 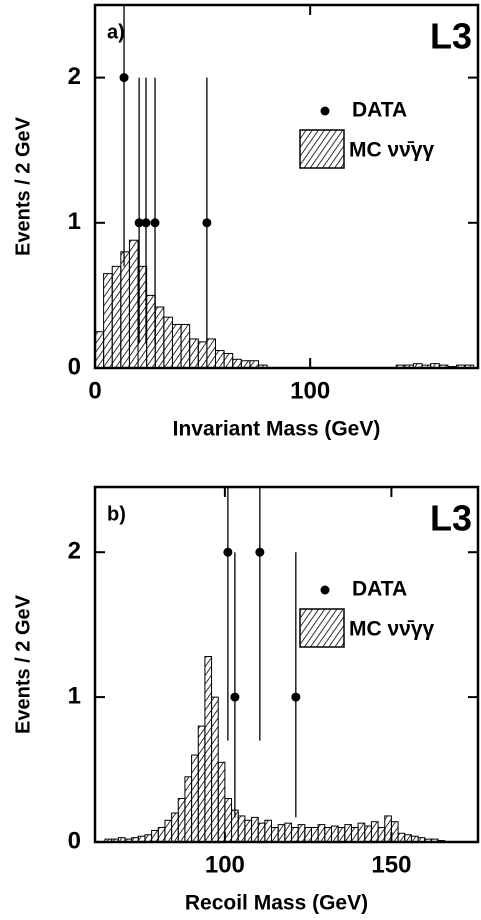 I want to click on panel-label: b), so click(x=116, y=514).